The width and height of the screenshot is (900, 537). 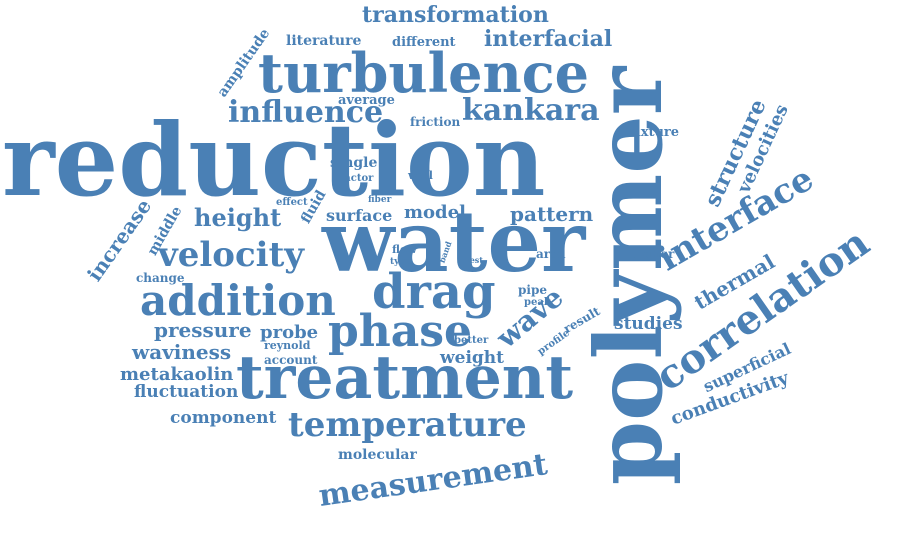 I want to click on word-factor: factor, so click(x=357, y=178).